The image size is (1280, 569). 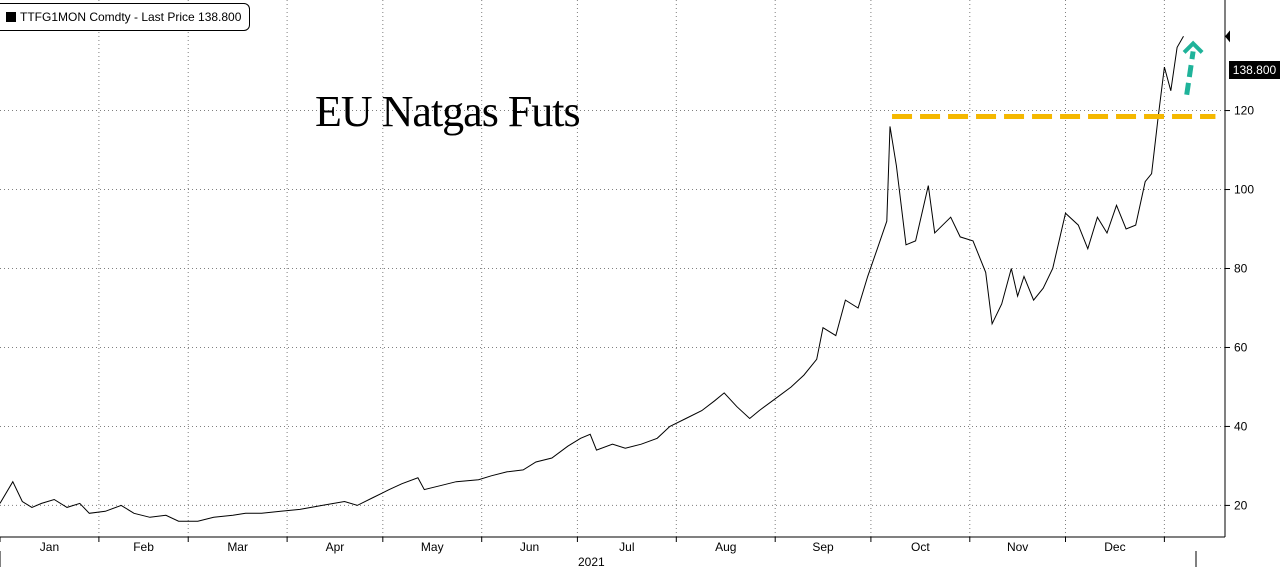 I want to click on legend: TTFG1MON Comdty - Last Price 138.800, so click(x=125, y=17).